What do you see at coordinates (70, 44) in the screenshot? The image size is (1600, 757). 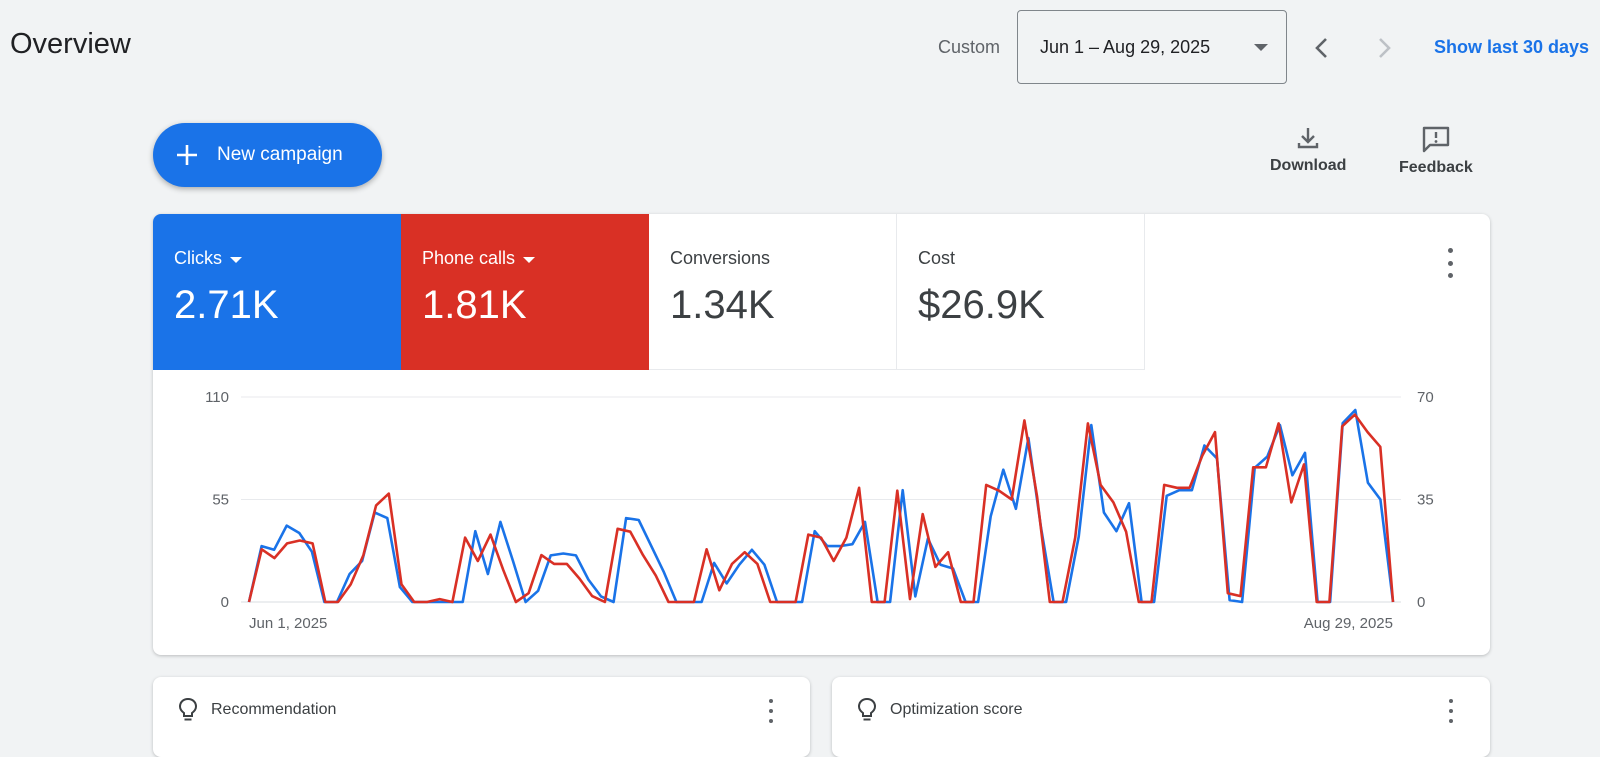 I see `page-title: Overview` at bounding box center [70, 44].